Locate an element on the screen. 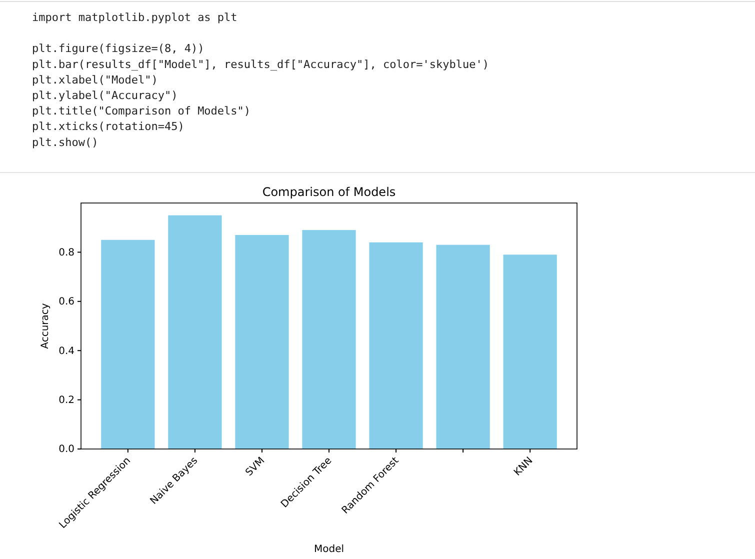  text: plt.show() is located at coordinates (65, 142).